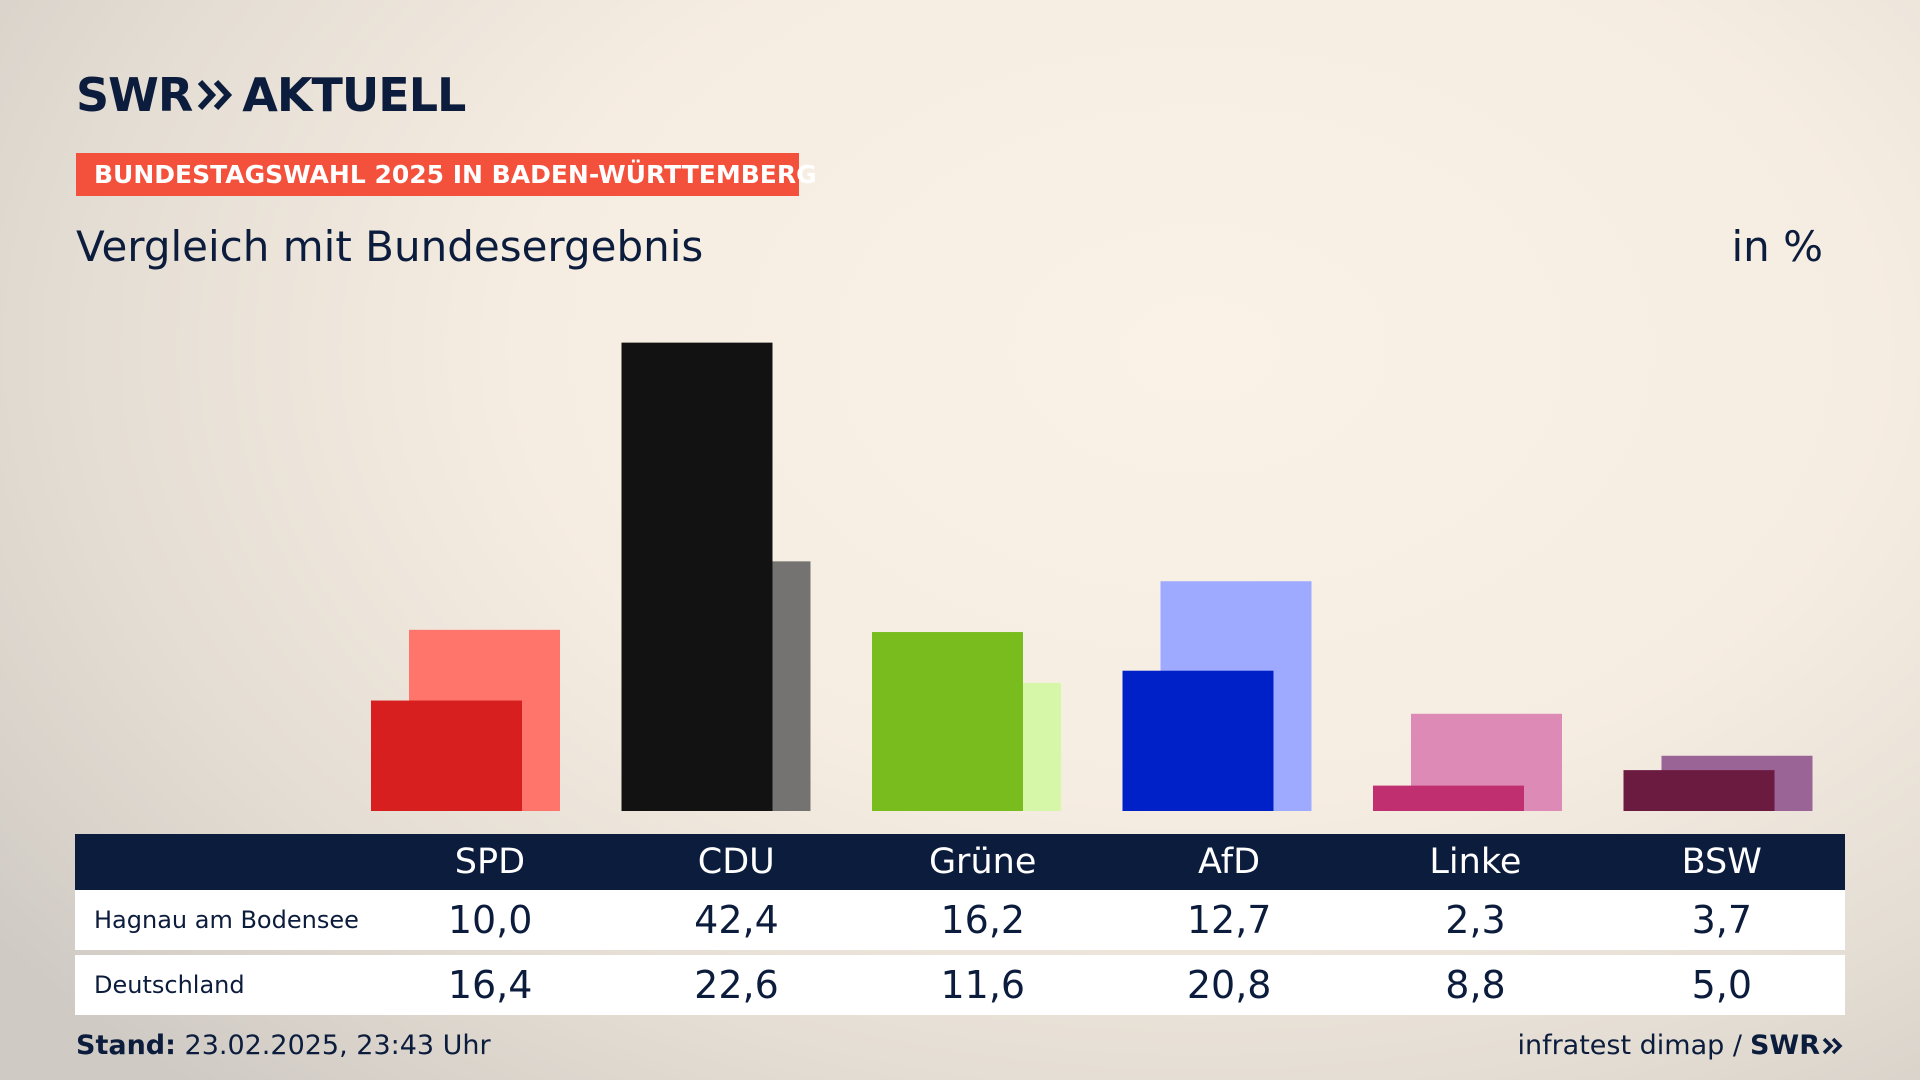 Image resolution: width=1920 pixels, height=1080 pixels. Describe the element at coordinates (947, 721) in the screenshot. I see `bar-hagnau-gruene` at that location.